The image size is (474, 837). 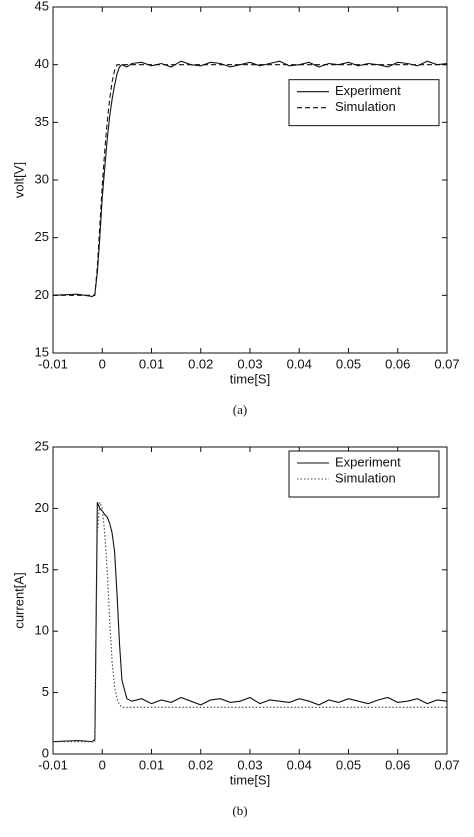 What do you see at coordinates (18, 180) in the screenshot?
I see `y-axis-label: volt[V]` at bounding box center [18, 180].